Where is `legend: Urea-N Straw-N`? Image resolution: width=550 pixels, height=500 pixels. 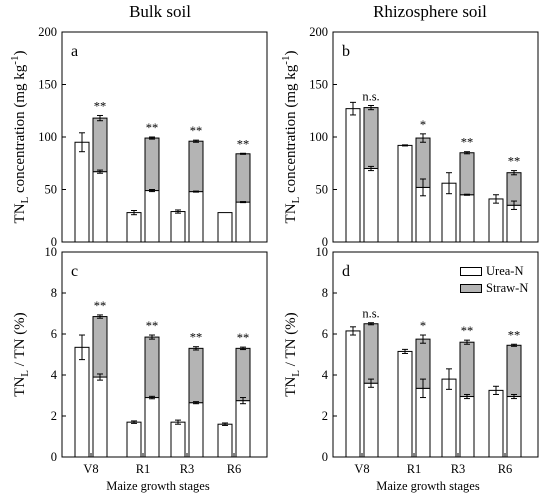 legend: Urea-N Straw-N is located at coordinates (494, 280).